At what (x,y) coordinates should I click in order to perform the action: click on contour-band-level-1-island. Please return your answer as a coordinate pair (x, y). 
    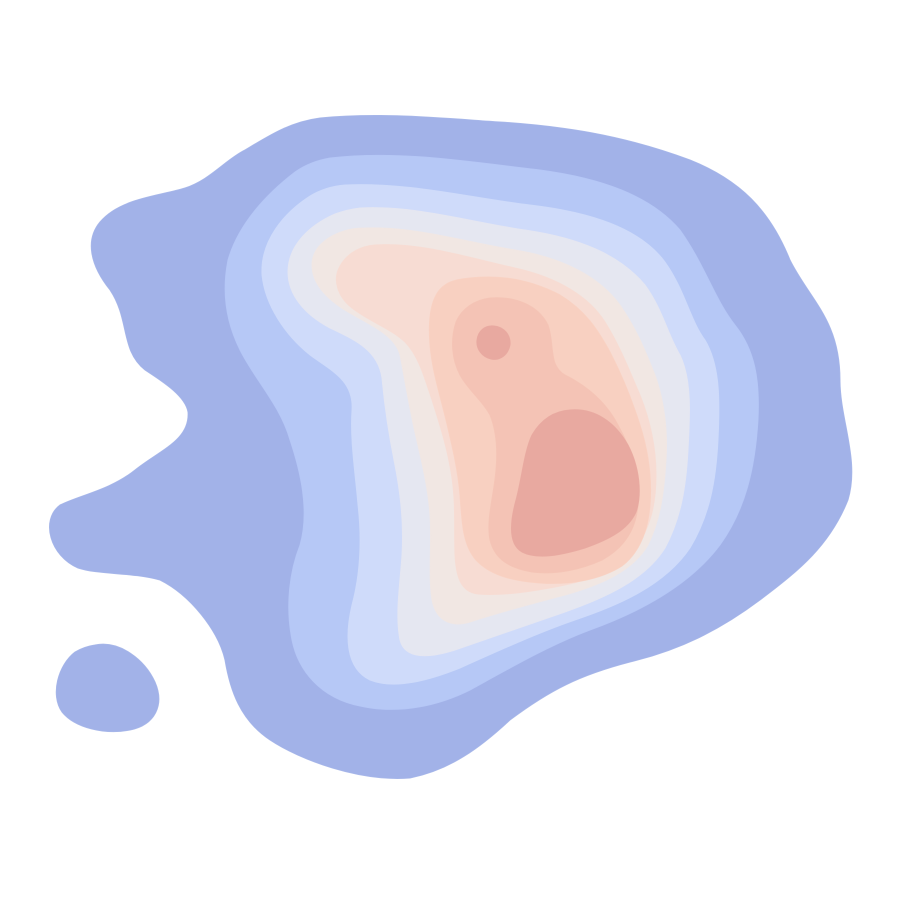
    Looking at the image, I should click on (107, 688).